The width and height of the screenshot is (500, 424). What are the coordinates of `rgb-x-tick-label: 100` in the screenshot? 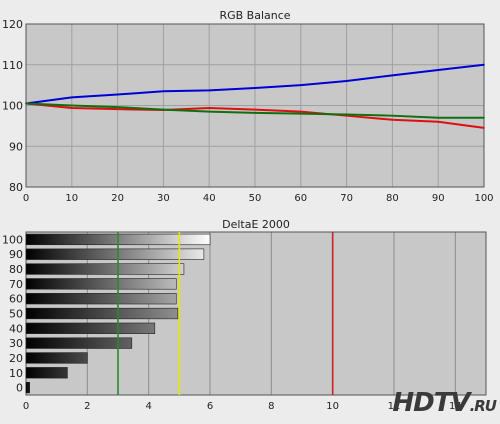 It's located at (483, 198).